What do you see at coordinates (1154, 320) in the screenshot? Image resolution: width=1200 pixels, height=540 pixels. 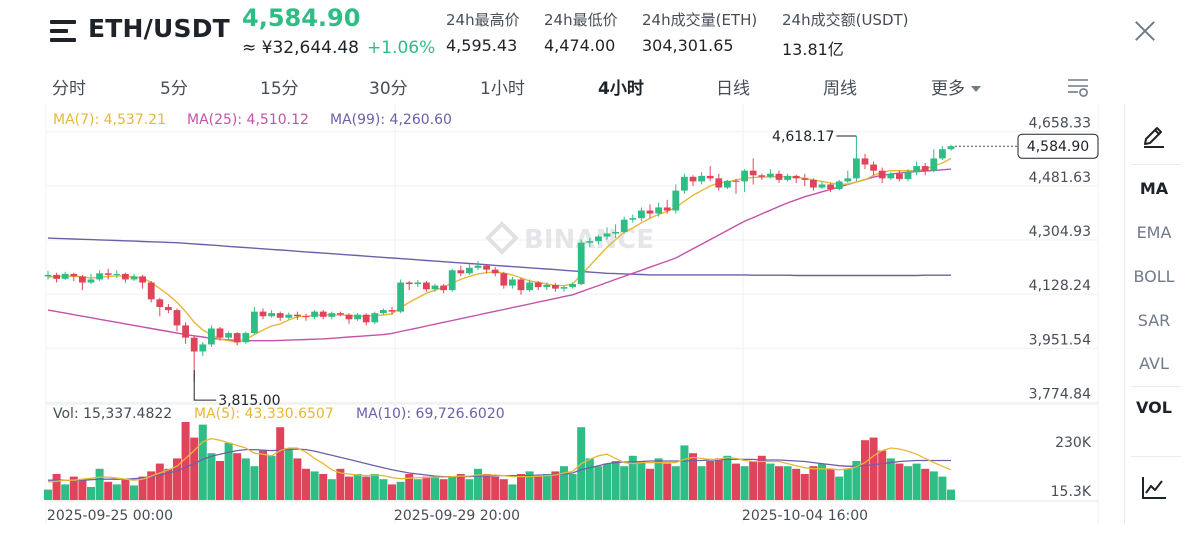 I see `indicator-sar: SAR` at bounding box center [1154, 320].